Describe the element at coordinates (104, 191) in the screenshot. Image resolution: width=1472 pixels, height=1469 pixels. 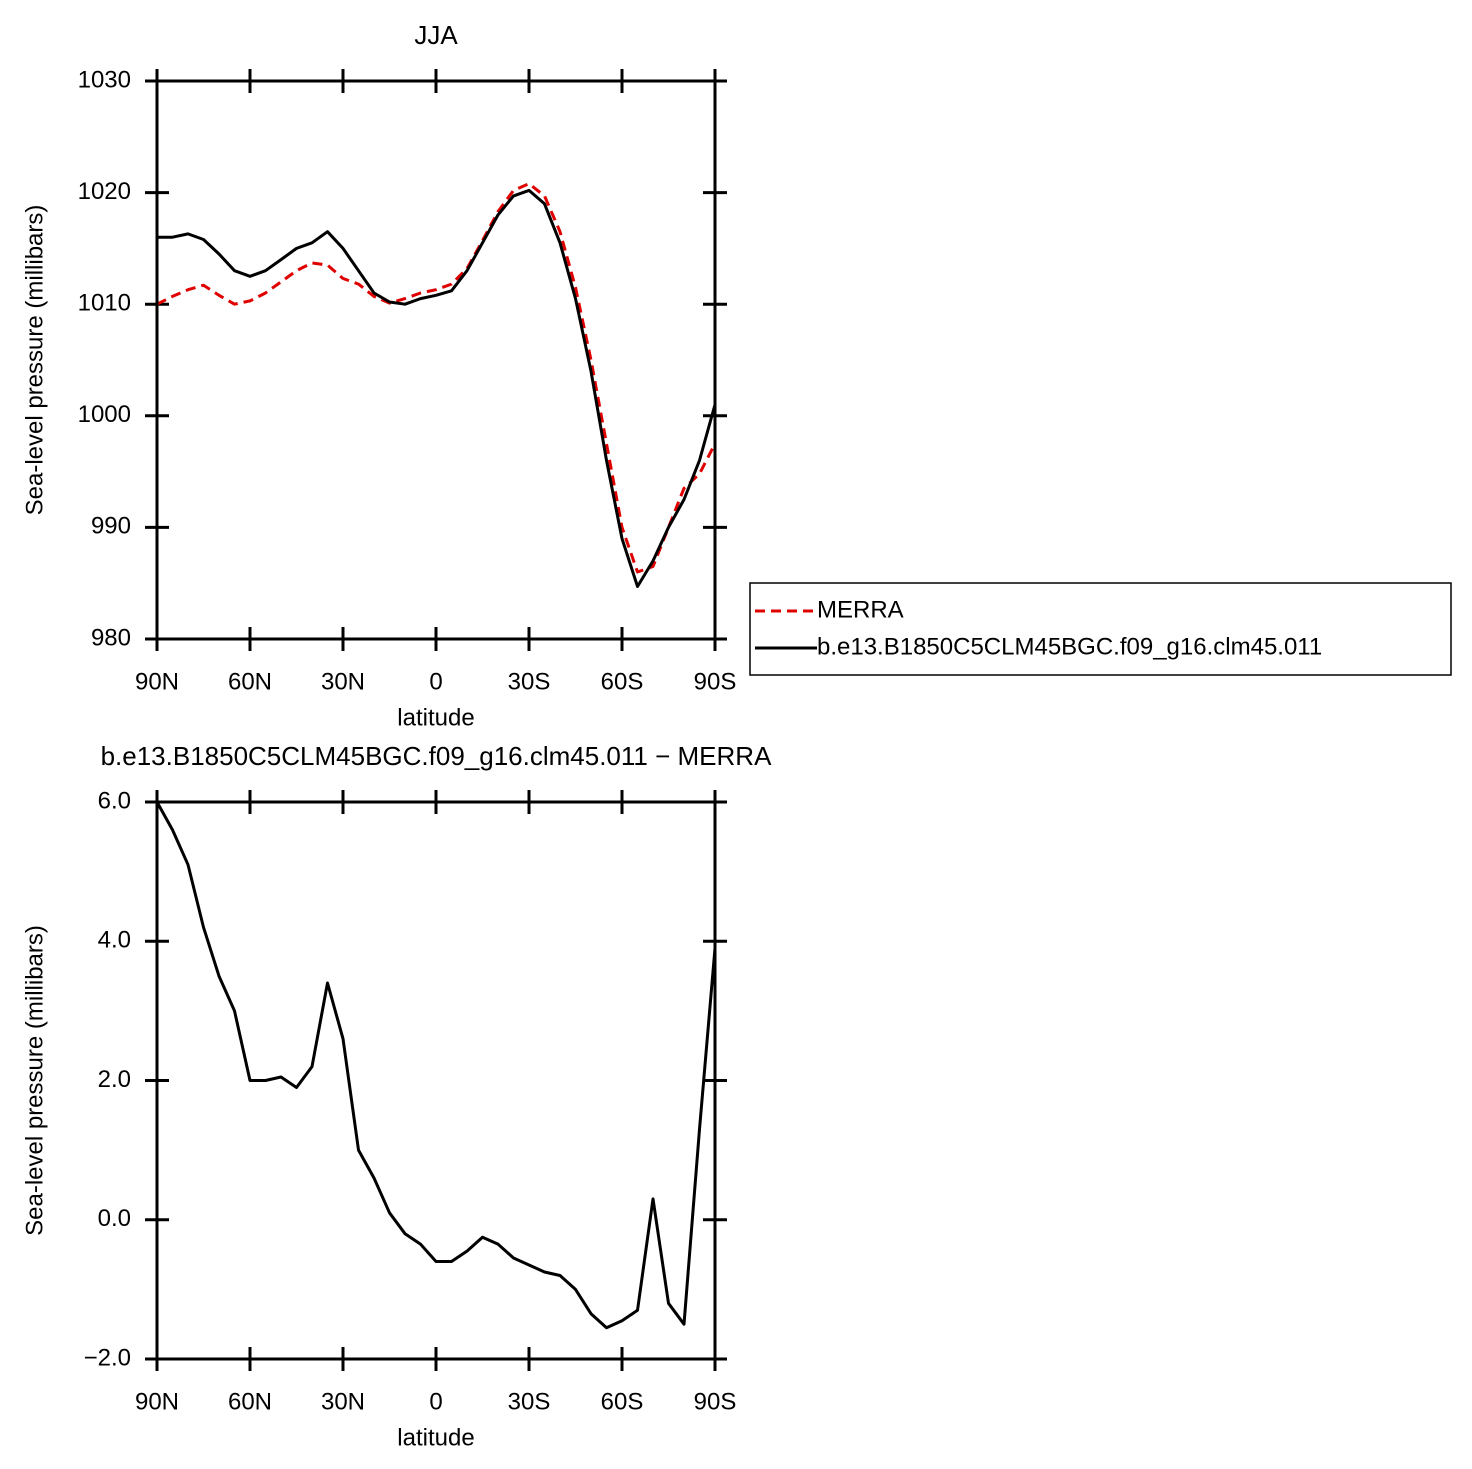
I see `y-tick-label: 1020` at that location.